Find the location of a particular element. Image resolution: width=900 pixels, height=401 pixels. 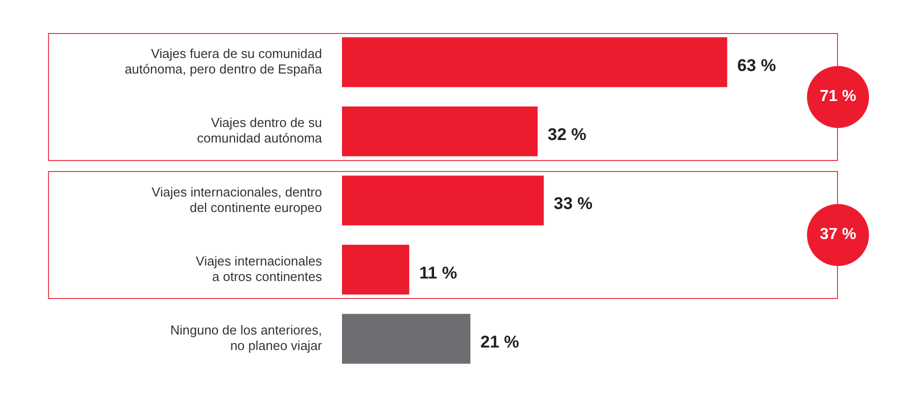

data-label: 33 % is located at coordinates (573, 204).